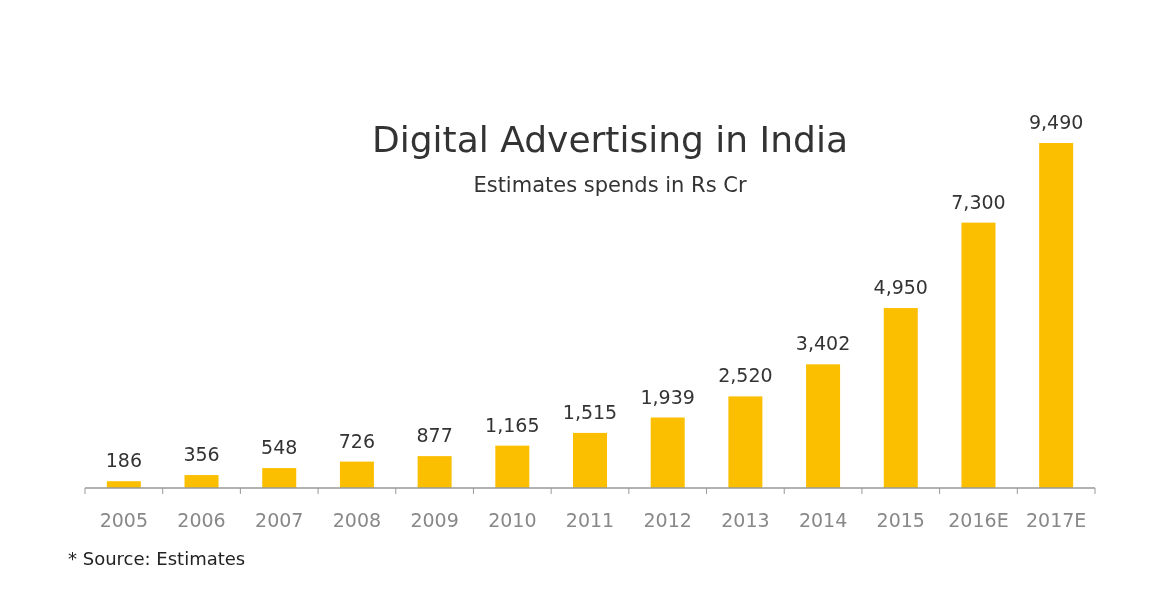  Describe the element at coordinates (434, 435) in the screenshot. I see `data-label: 877` at that location.